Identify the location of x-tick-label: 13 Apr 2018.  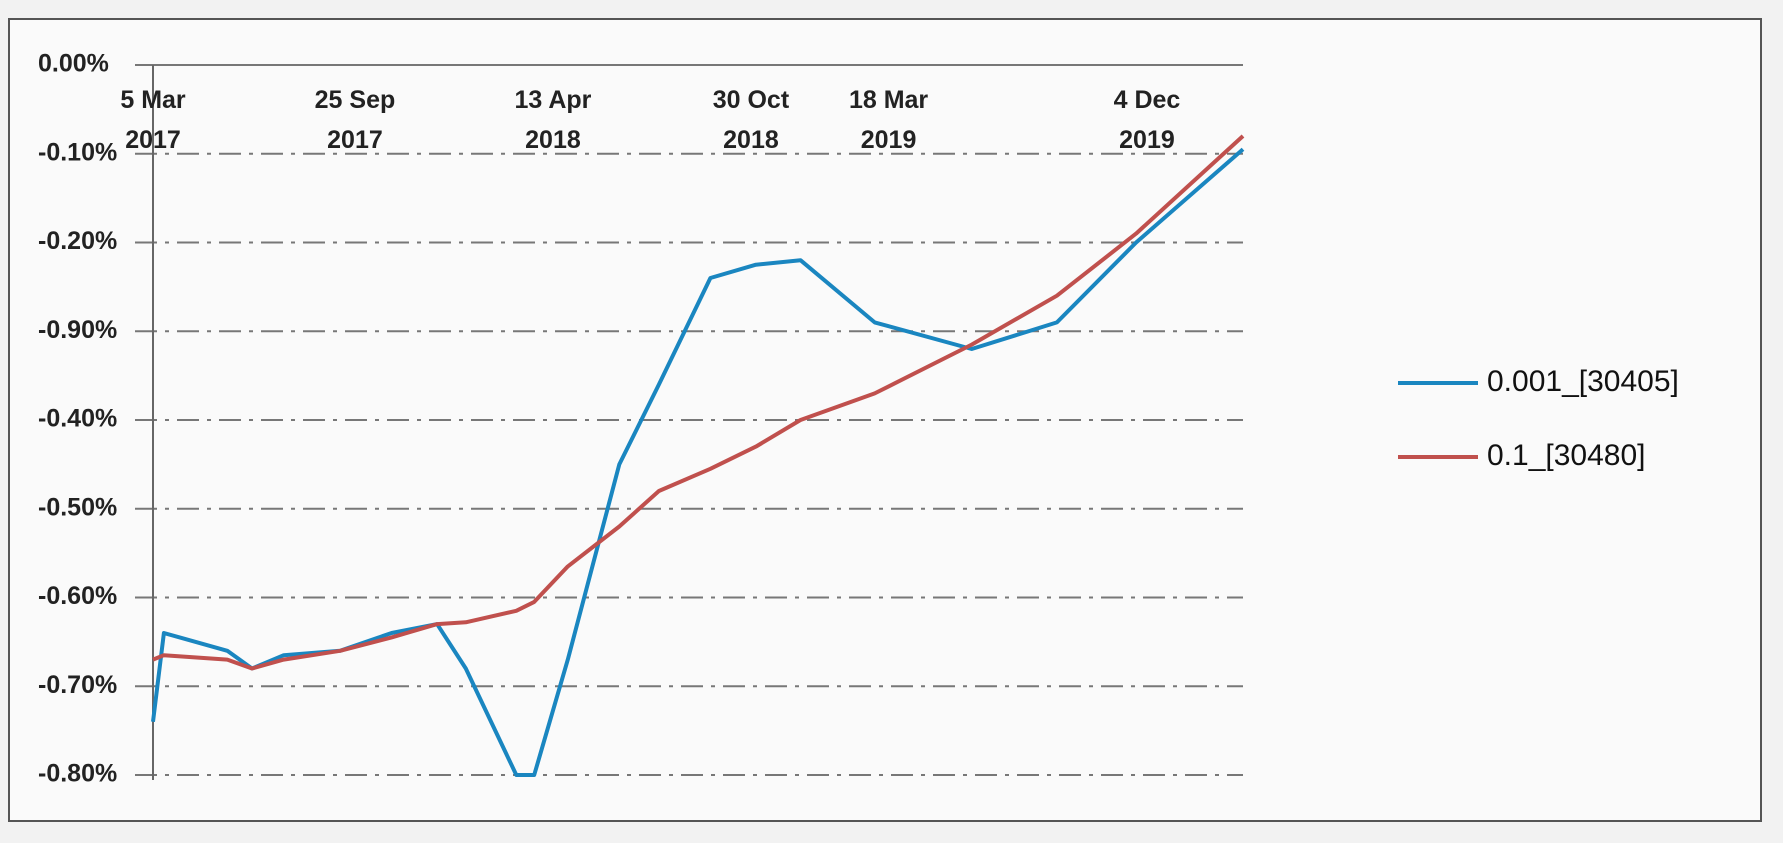
(553, 120).